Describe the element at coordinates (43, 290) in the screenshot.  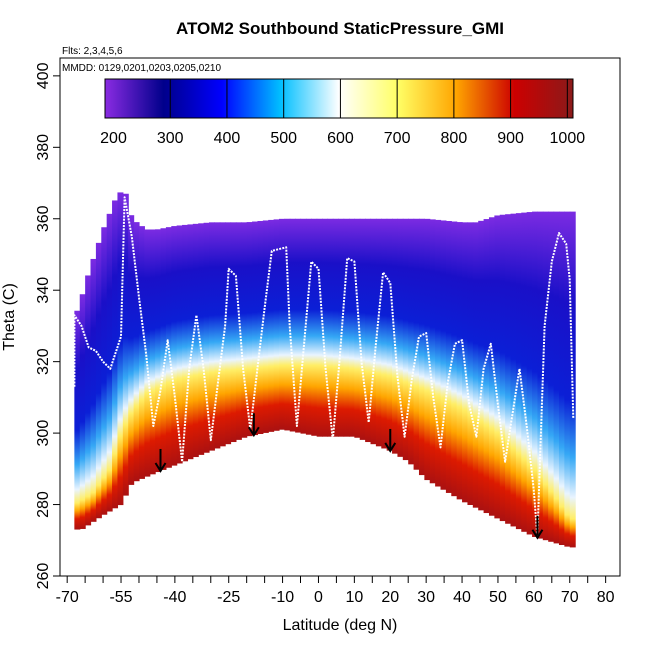
I see `y-tick-label: 340` at that location.